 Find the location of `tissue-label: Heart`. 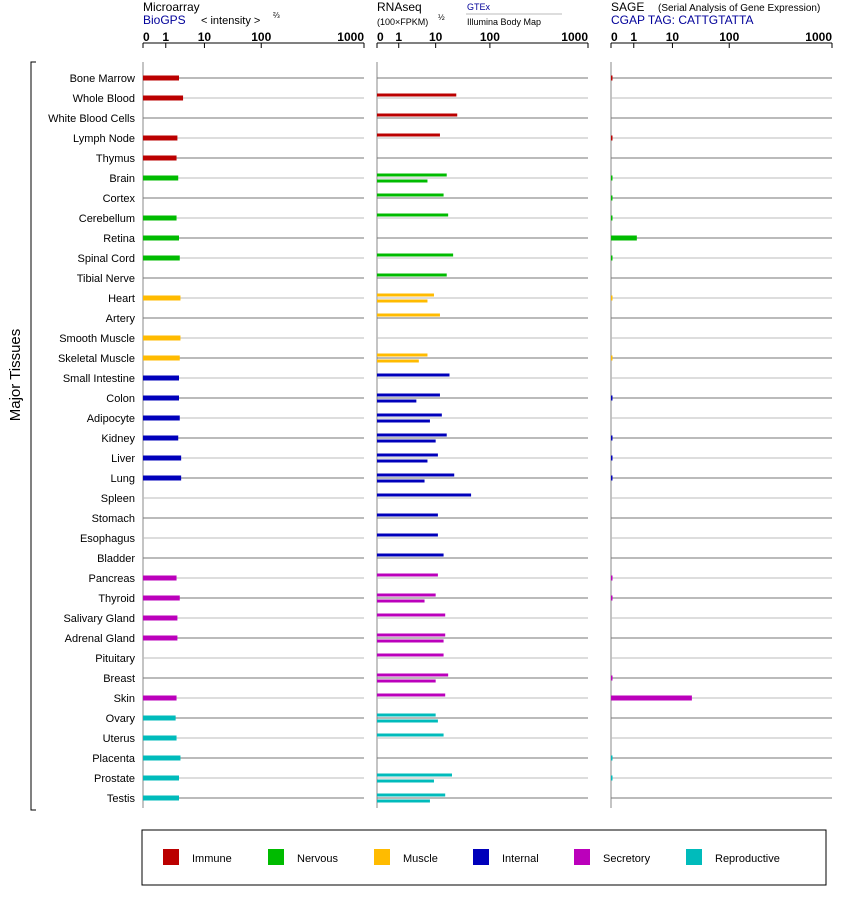

tissue-label: Heart is located at coordinates (121, 299).